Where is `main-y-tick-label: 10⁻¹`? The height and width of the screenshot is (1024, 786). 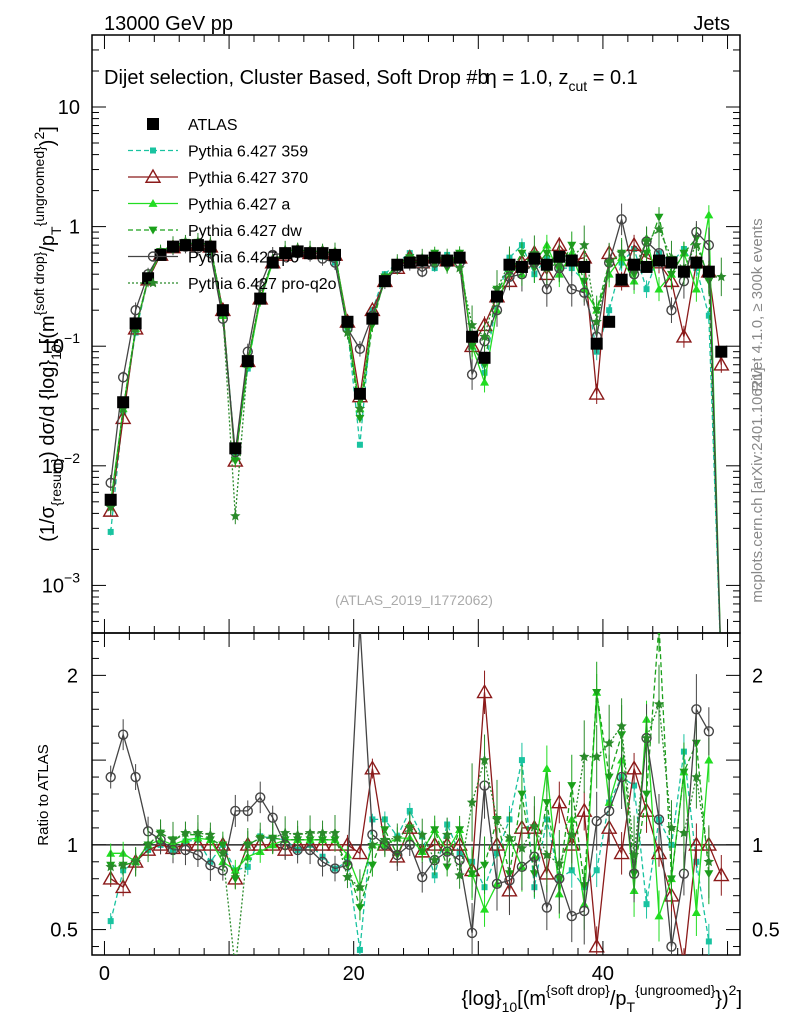 main-y-tick-label: 10⁻¹ is located at coordinates (61, 344).